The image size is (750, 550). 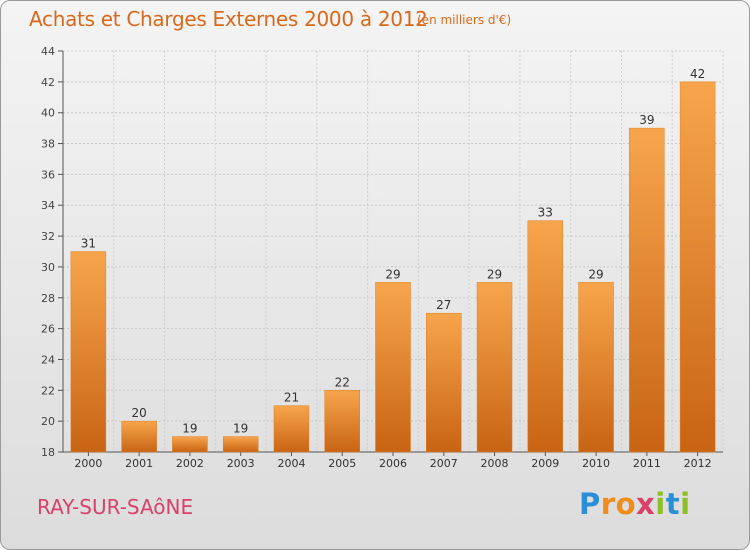 What do you see at coordinates (139, 436) in the screenshot?
I see `bar-2001` at bounding box center [139, 436].